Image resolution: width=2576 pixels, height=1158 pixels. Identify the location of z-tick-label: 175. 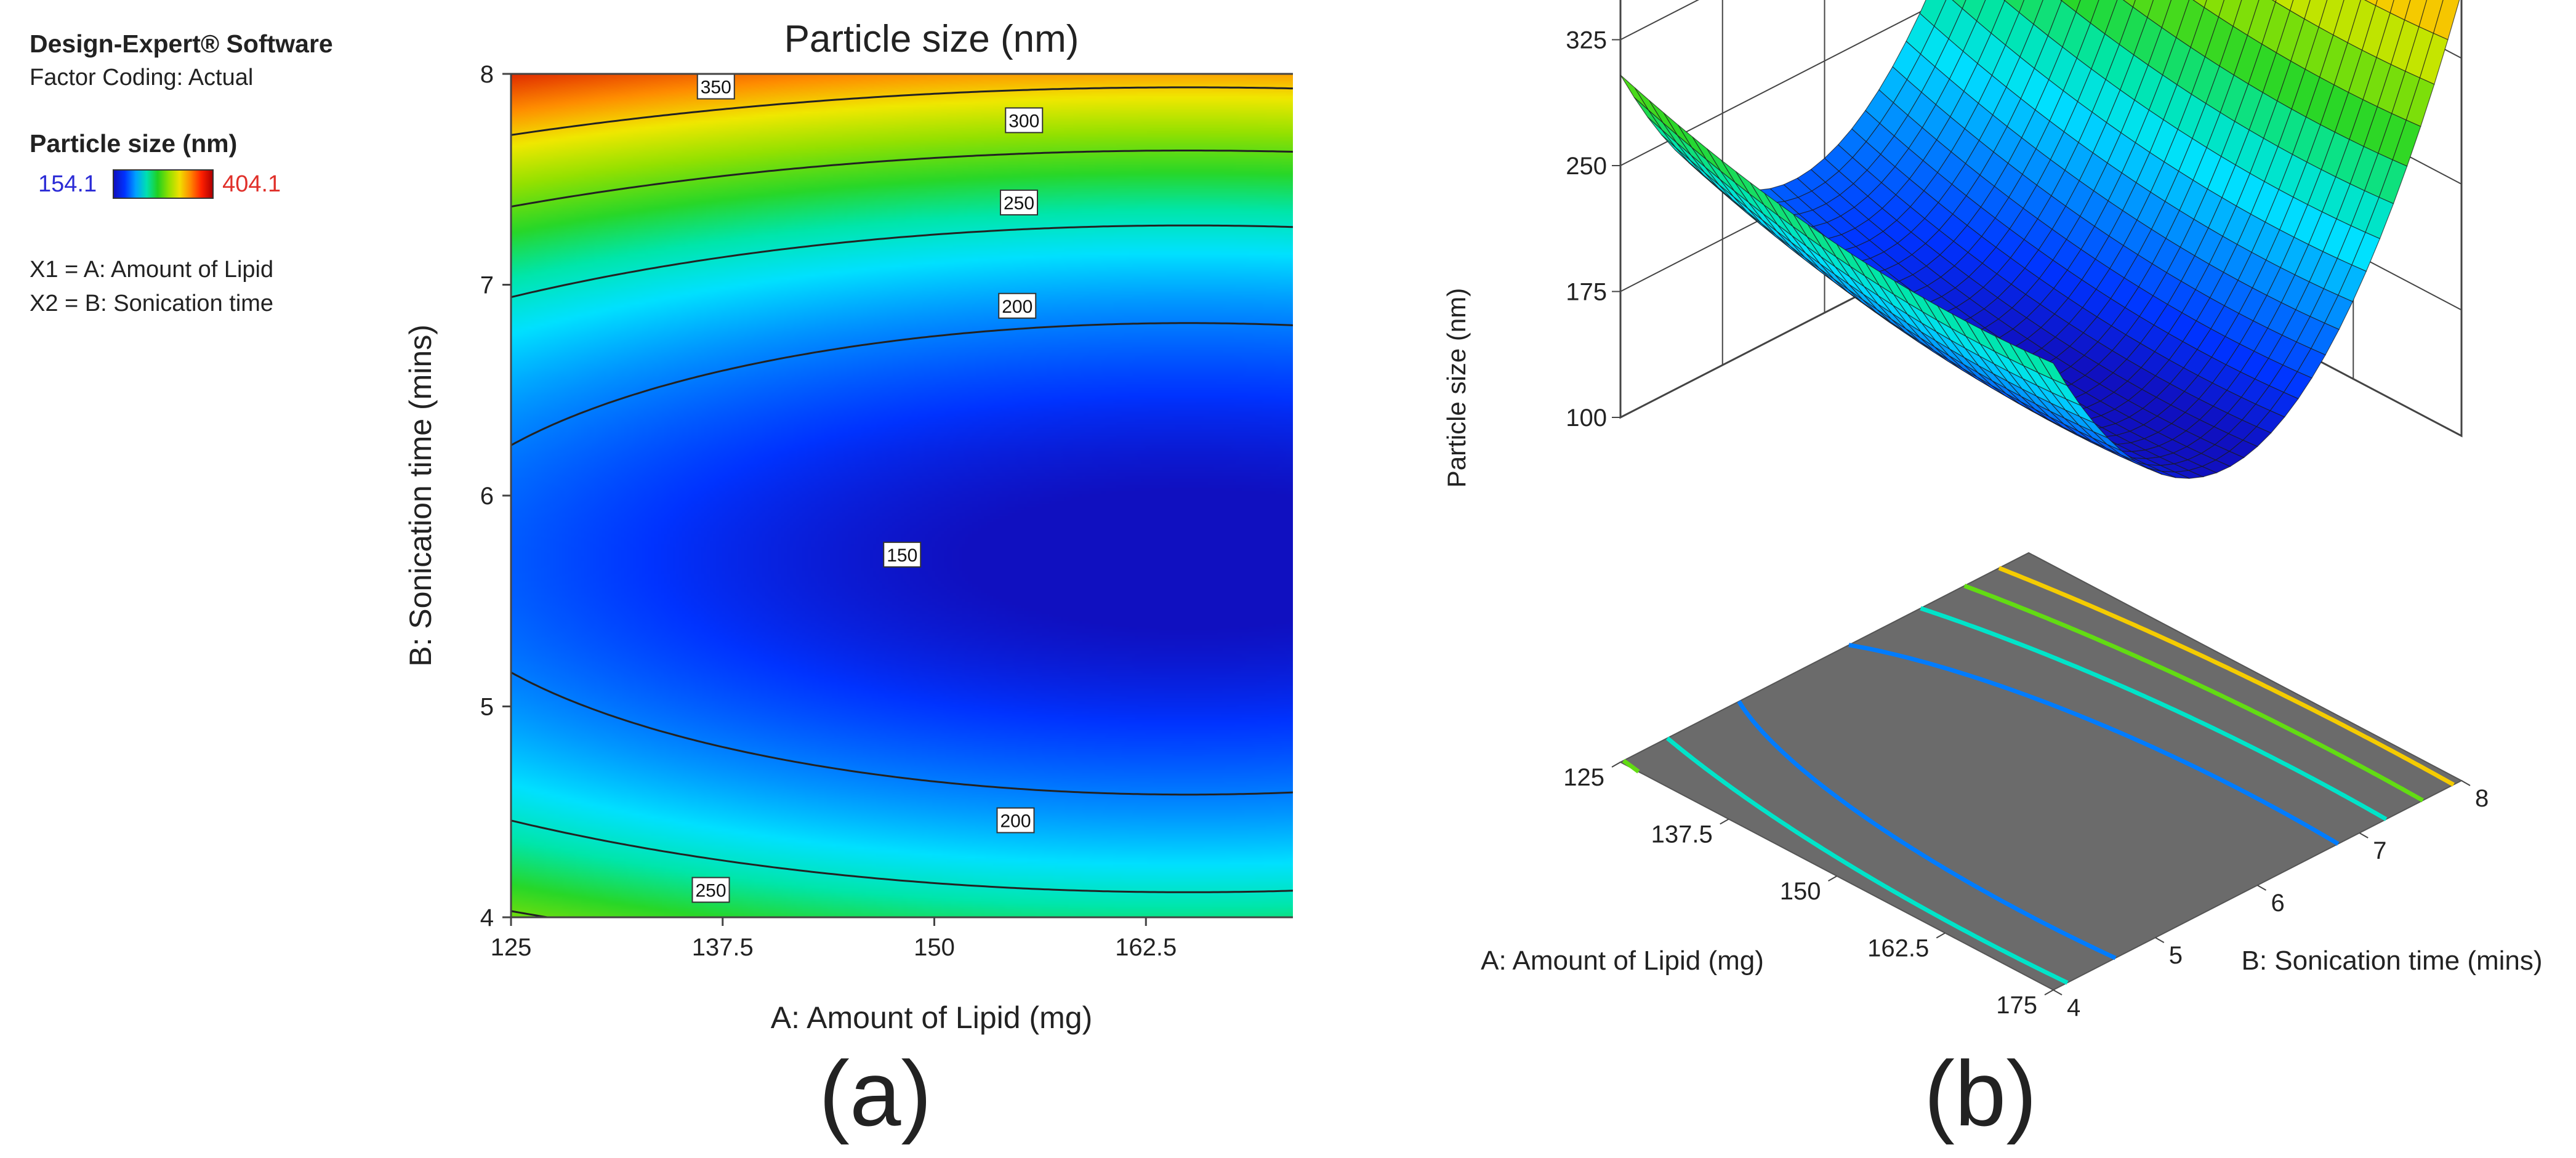
(1586, 292).